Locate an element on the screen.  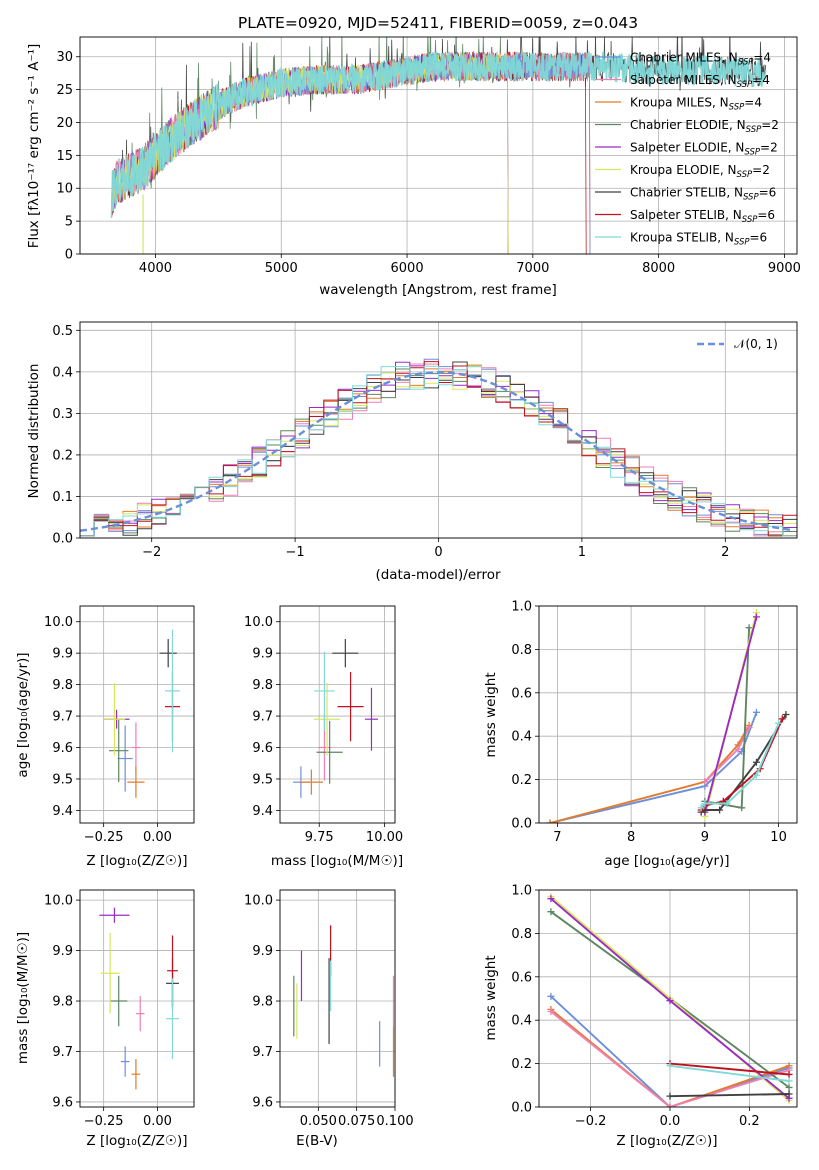
weight-marker-salpeter_elodie is located at coordinates (756, 617).